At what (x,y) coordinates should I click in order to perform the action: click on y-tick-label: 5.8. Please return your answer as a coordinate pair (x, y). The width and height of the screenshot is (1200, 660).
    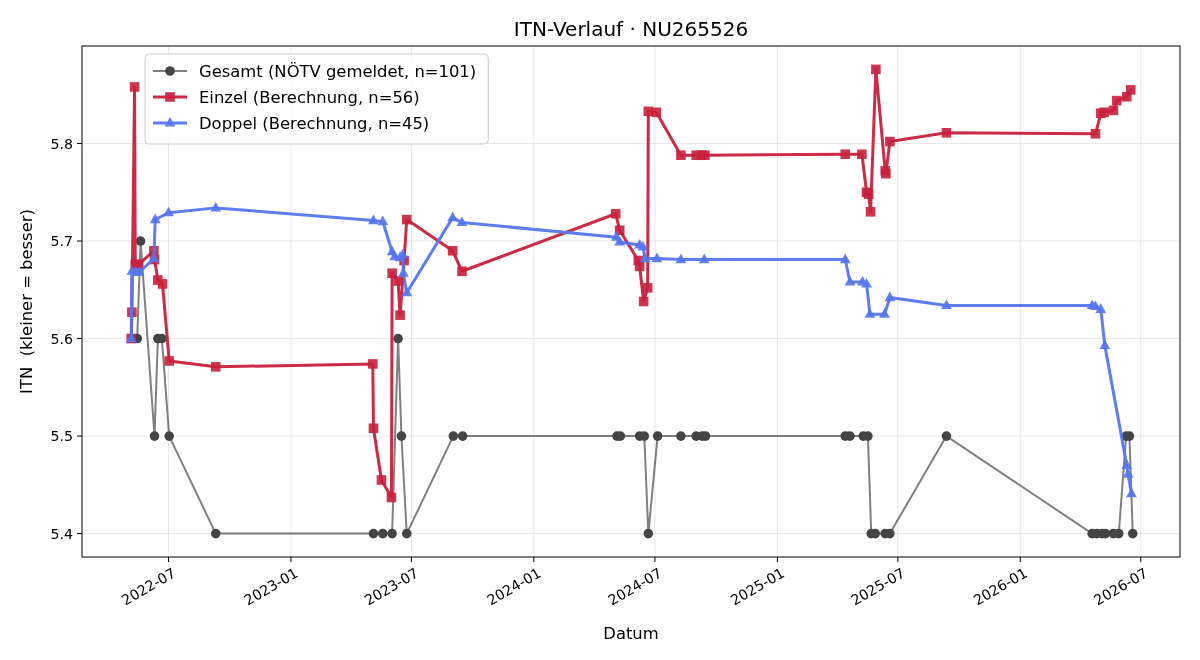
    Looking at the image, I should click on (61, 143).